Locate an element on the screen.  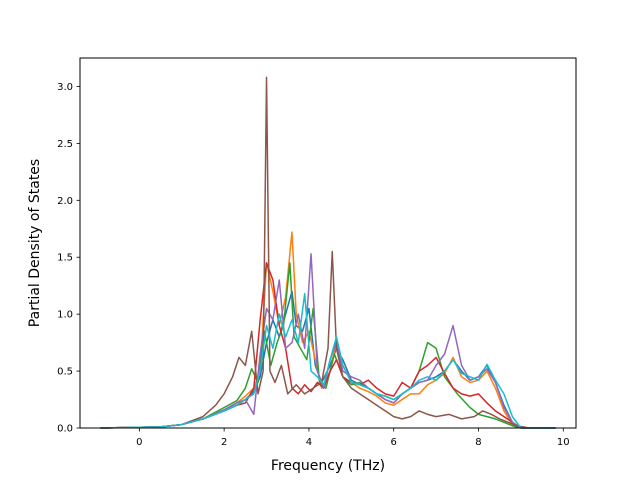
y-axis: 0.0 0.5 1.0 1.5 2.0 2.5 3.0 is located at coordinates (68, 258).